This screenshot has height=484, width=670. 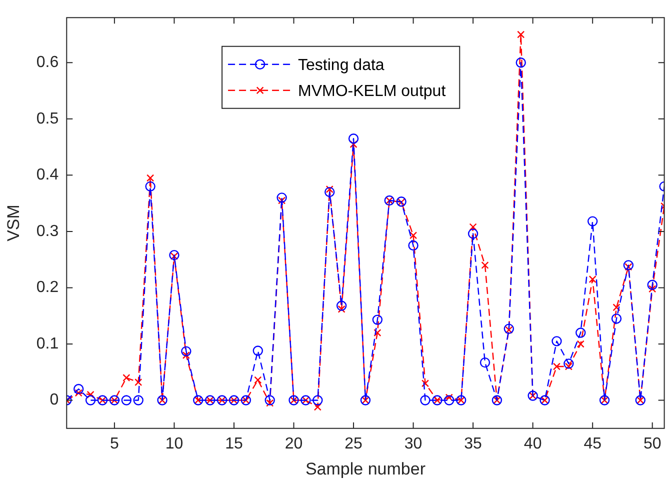 What do you see at coordinates (13, 223) in the screenshot?
I see `y-axis-title: VSM` at bounding box center [13, 223].